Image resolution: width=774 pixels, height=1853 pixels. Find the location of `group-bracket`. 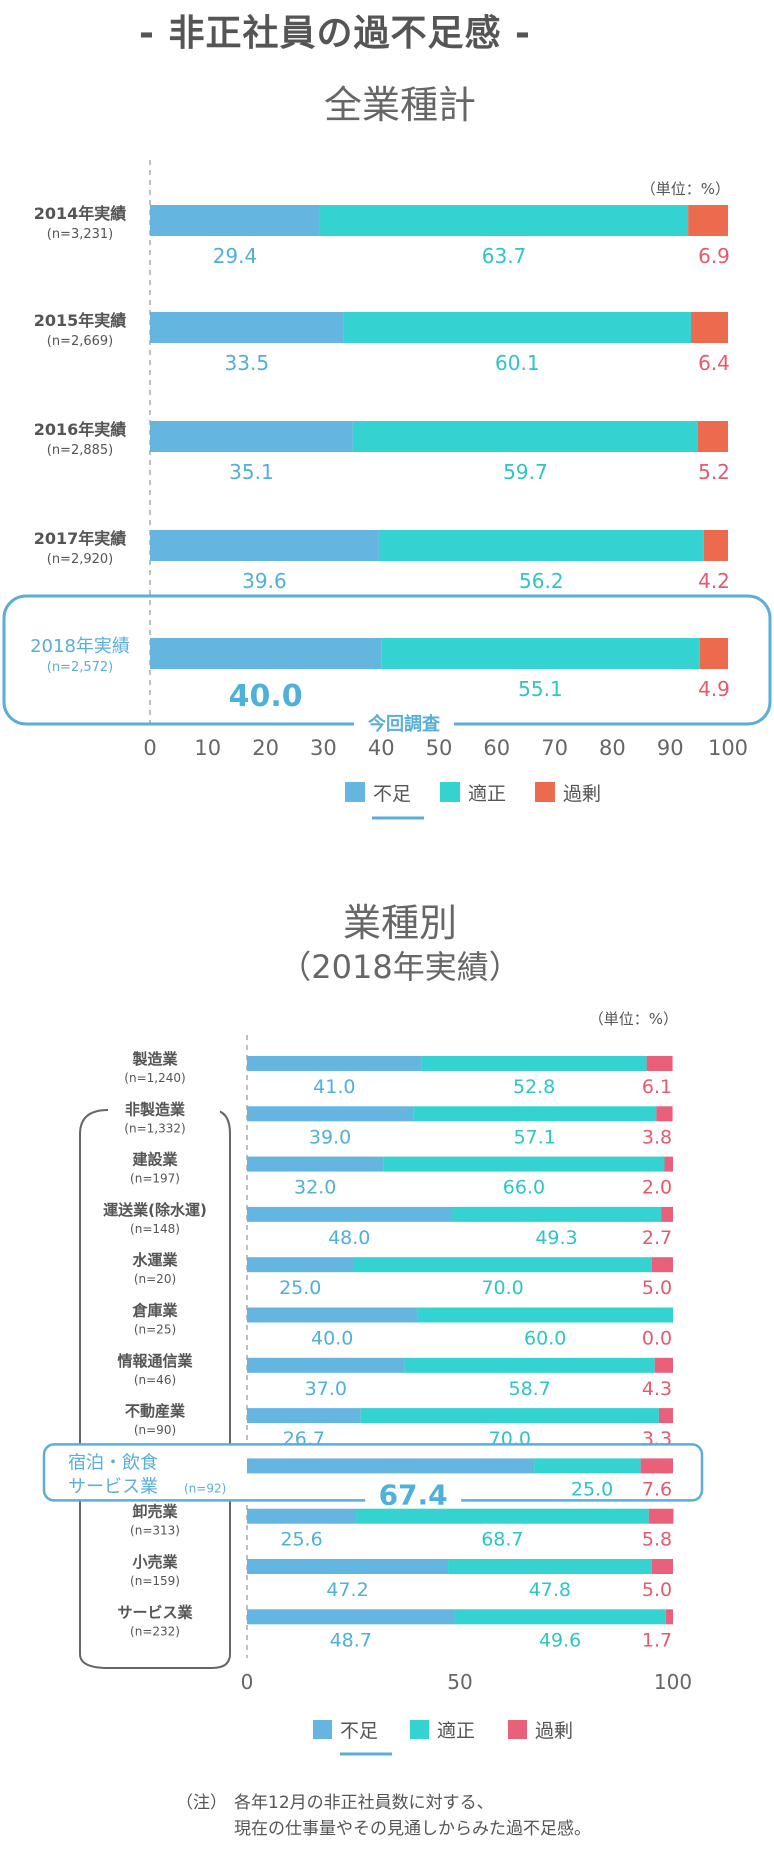

group-bracket is located at coordinates (155, 1389).